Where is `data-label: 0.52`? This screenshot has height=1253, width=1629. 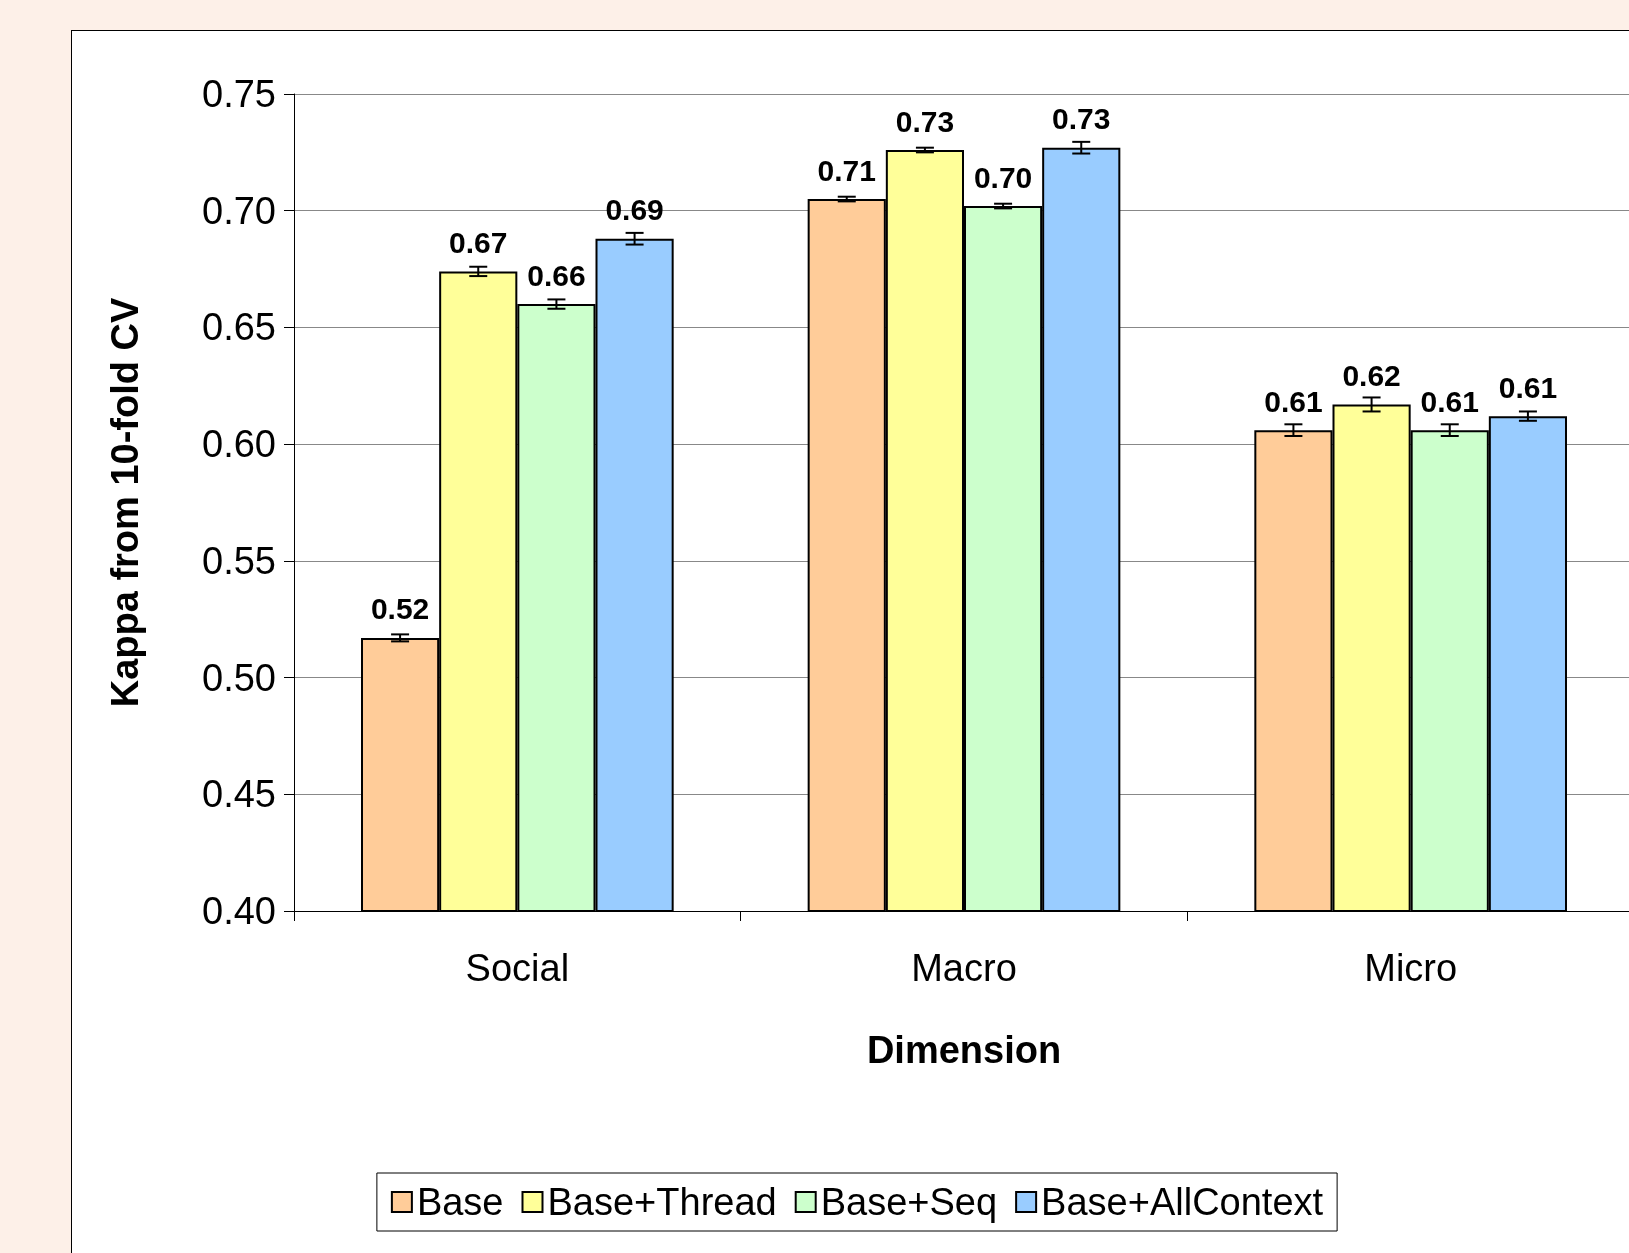
data-label: 0.52 is located at coordinates (400, 609).